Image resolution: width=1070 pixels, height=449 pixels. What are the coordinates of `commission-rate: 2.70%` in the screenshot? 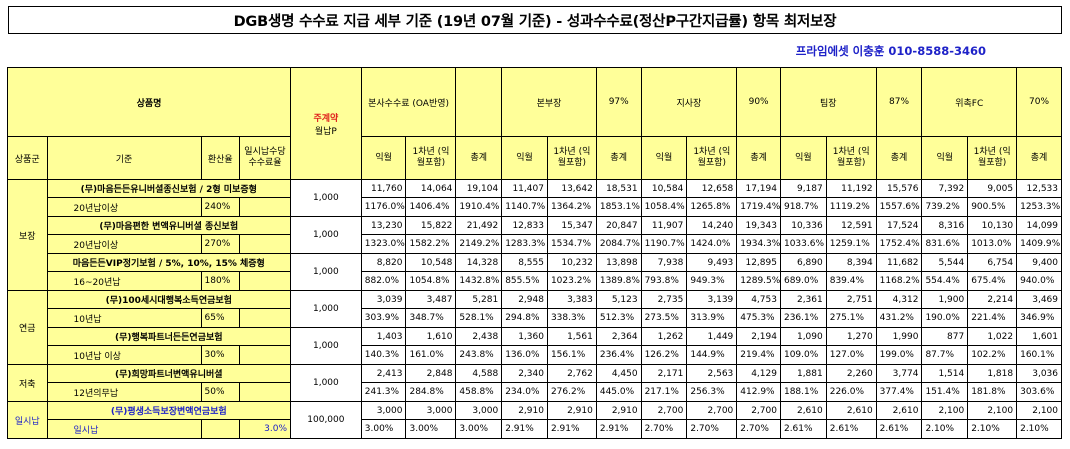 It's located at (712, 429).